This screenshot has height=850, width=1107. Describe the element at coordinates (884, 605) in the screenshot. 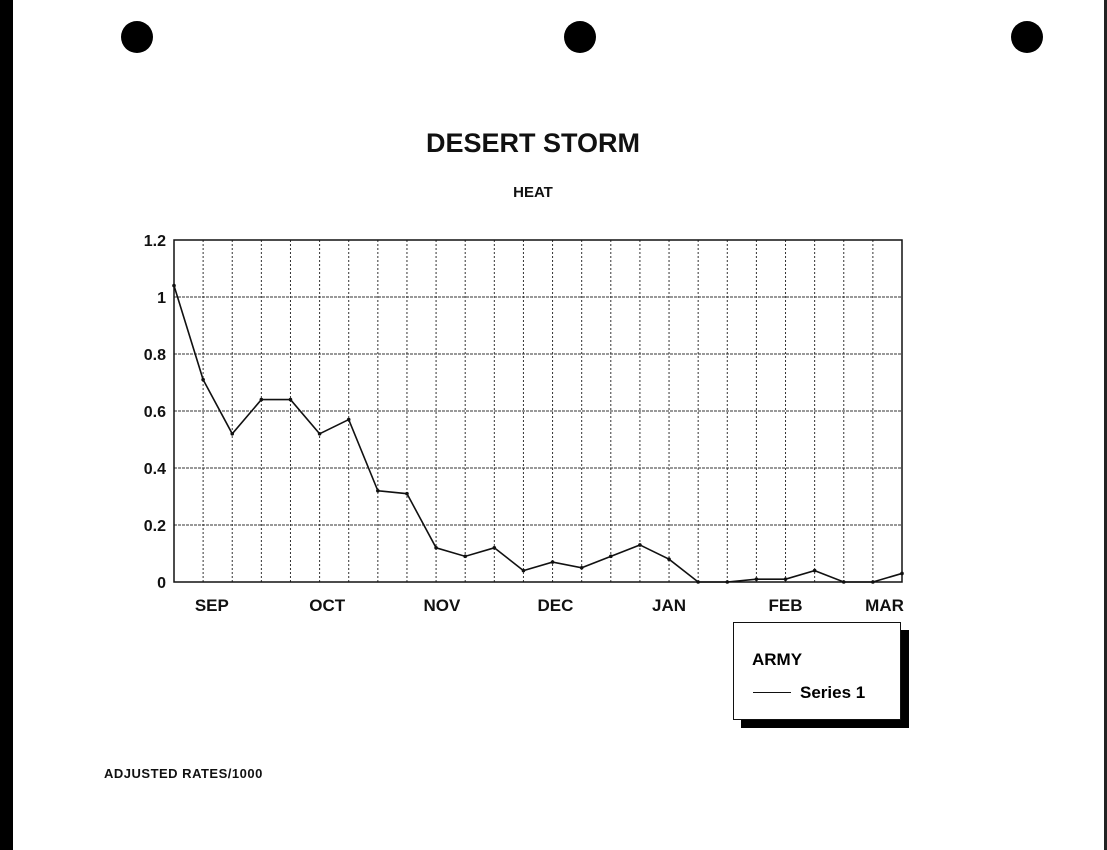

I see `x-tick-label: MAR` at that location.